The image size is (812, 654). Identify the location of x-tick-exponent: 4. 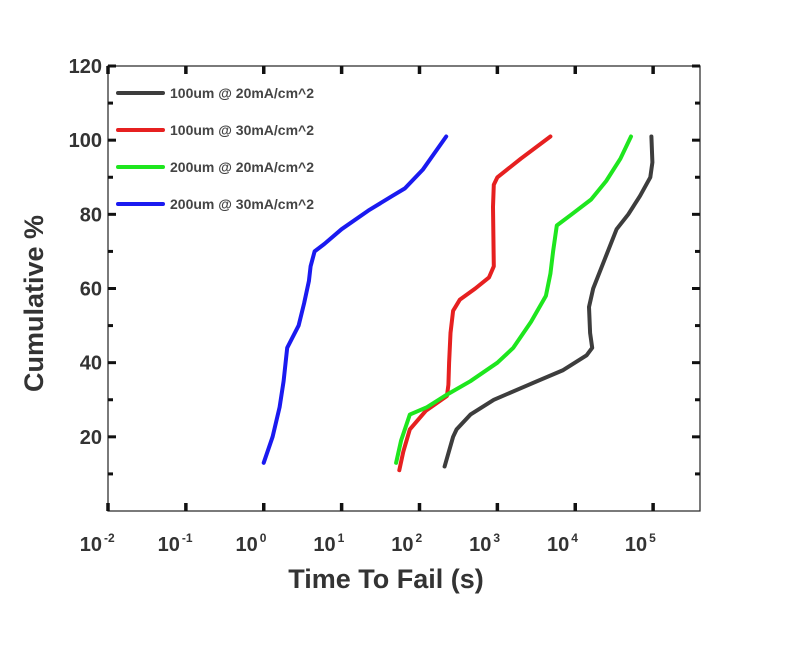
(574, 538).